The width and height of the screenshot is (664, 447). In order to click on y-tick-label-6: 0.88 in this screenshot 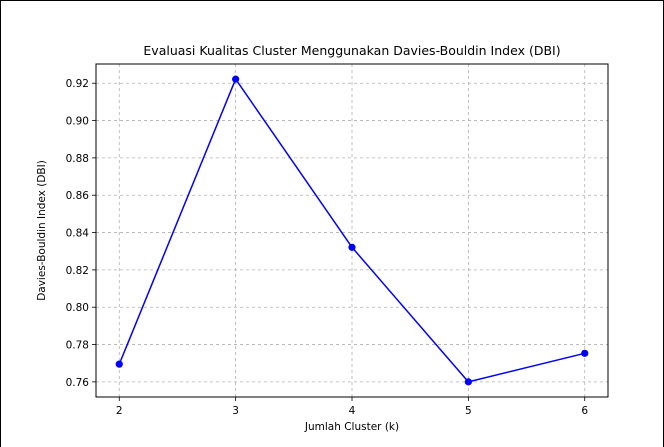, I will do `click(77, 159)`.